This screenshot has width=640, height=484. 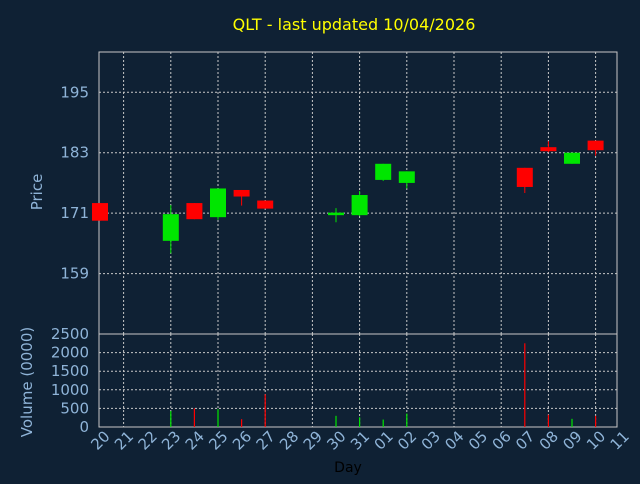 I want to click on price-tick-label: 195, so click(x=74, y=92).